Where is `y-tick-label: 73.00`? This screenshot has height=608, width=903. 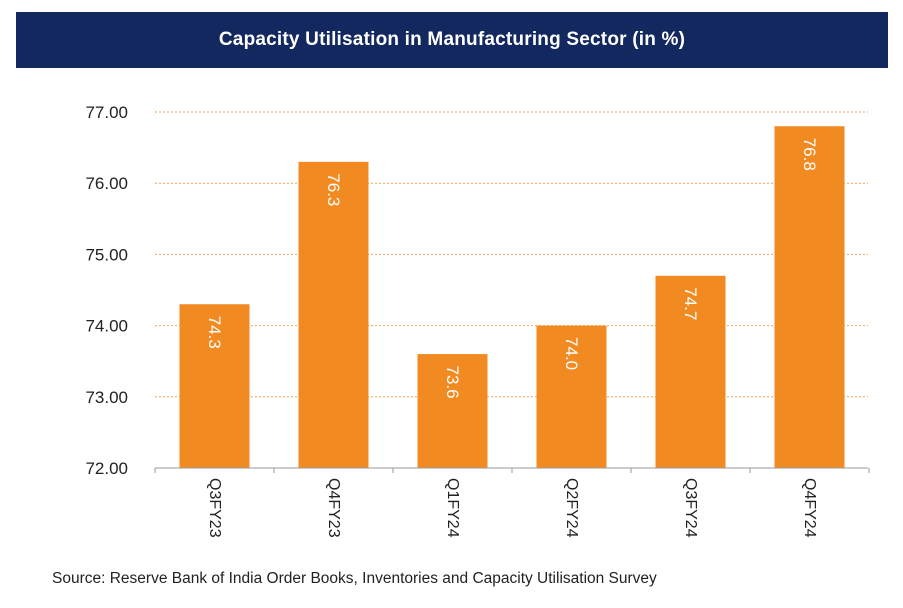
y-tick-label: 73.00 is located at coordinates (106, 397).